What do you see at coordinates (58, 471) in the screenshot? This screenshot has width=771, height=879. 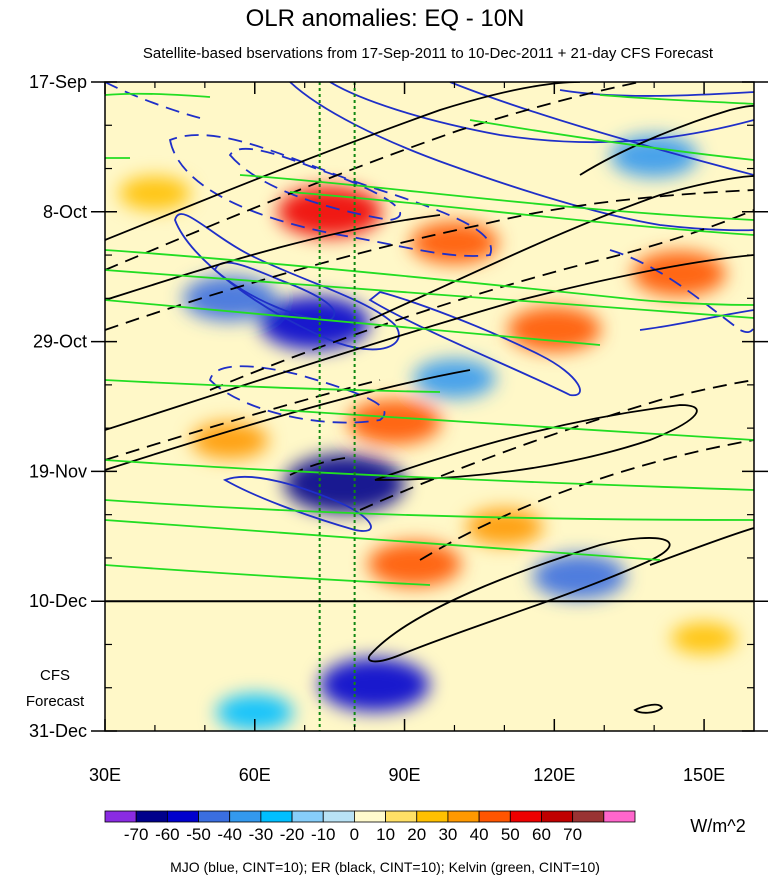 I see `y-tick-label: 19-Nov` at bounding box center [58, 471].